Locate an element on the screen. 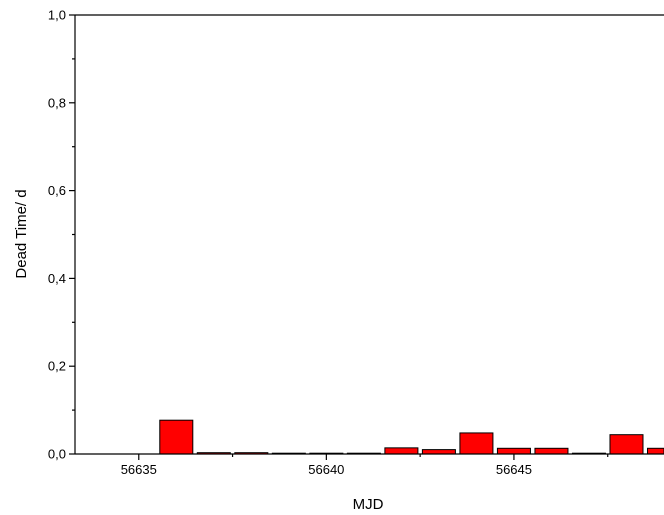  y-tick-label: 0,4 is located at coordinates (57, 278).